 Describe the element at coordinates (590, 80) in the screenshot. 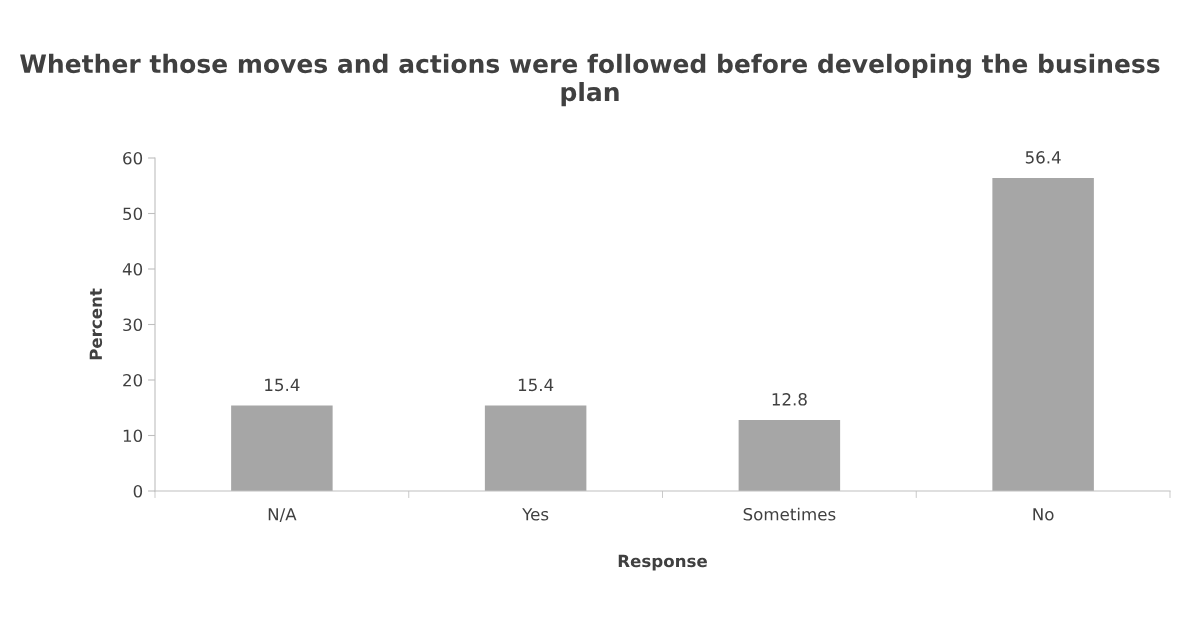

I see `chart-title: Whether those moves and actions were followed before developing the business plan` at that location.